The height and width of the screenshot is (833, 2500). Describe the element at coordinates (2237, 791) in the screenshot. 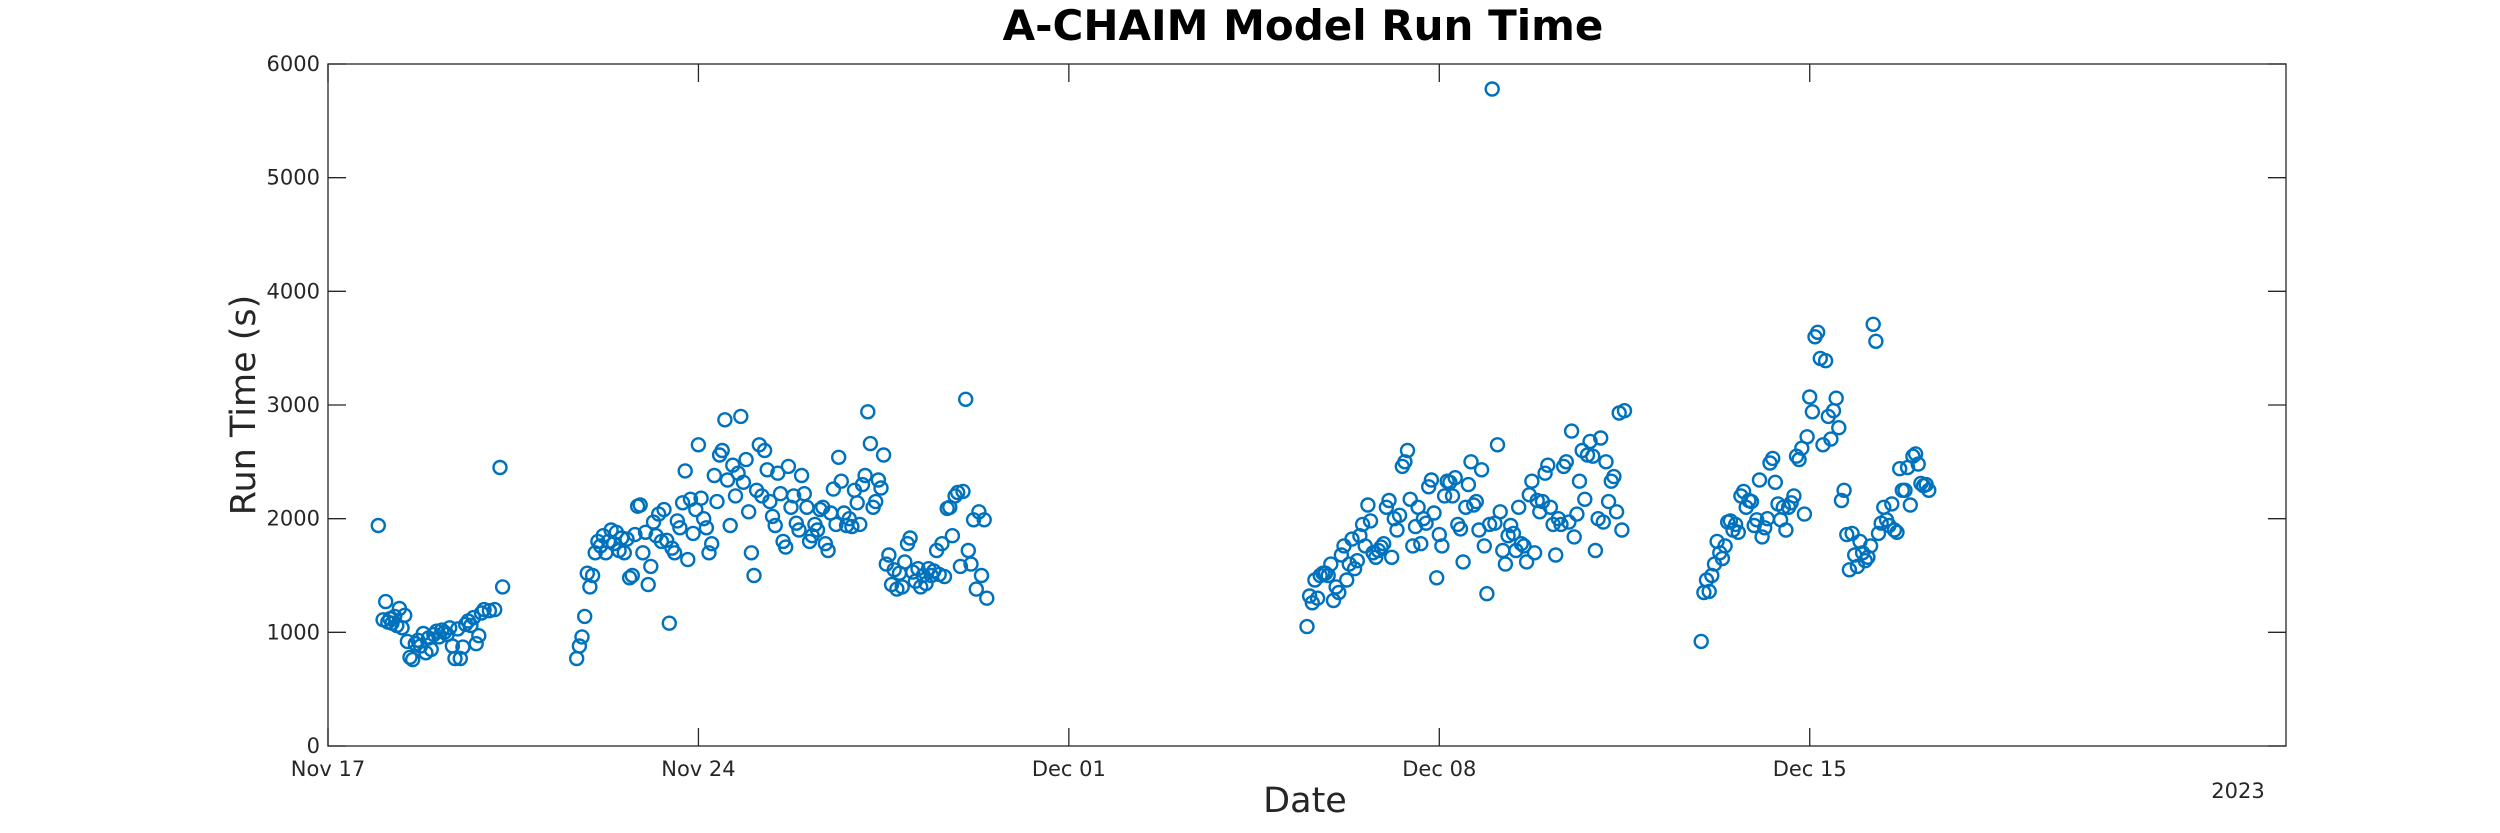

I see `year-label: 2023` at that location.